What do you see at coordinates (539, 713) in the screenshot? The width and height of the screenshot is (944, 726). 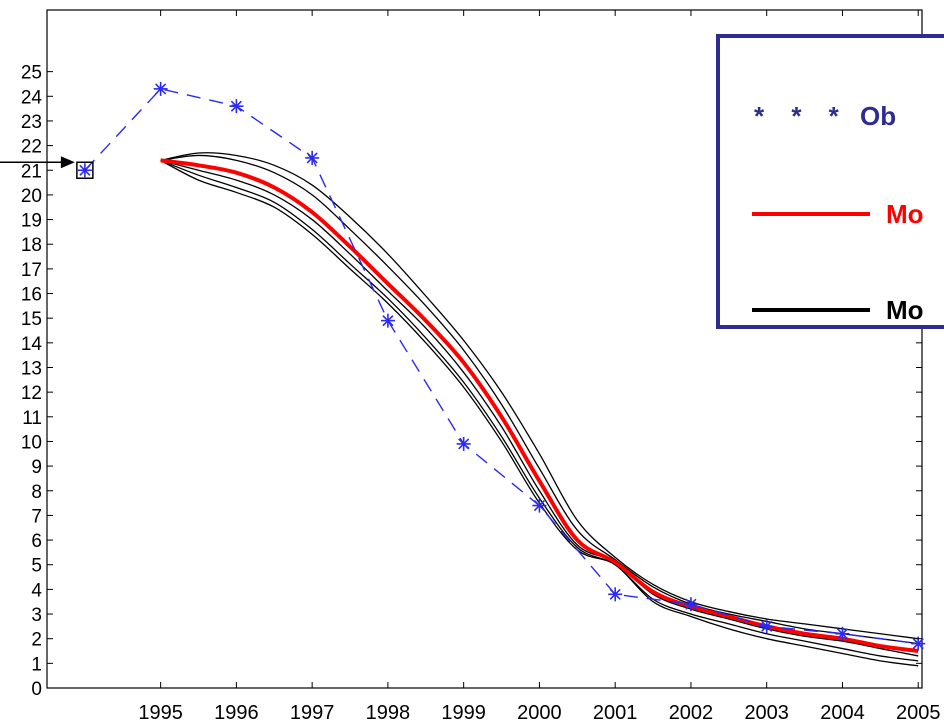 I see `x-tick-label: 2000` at bounding box center [539, 713].